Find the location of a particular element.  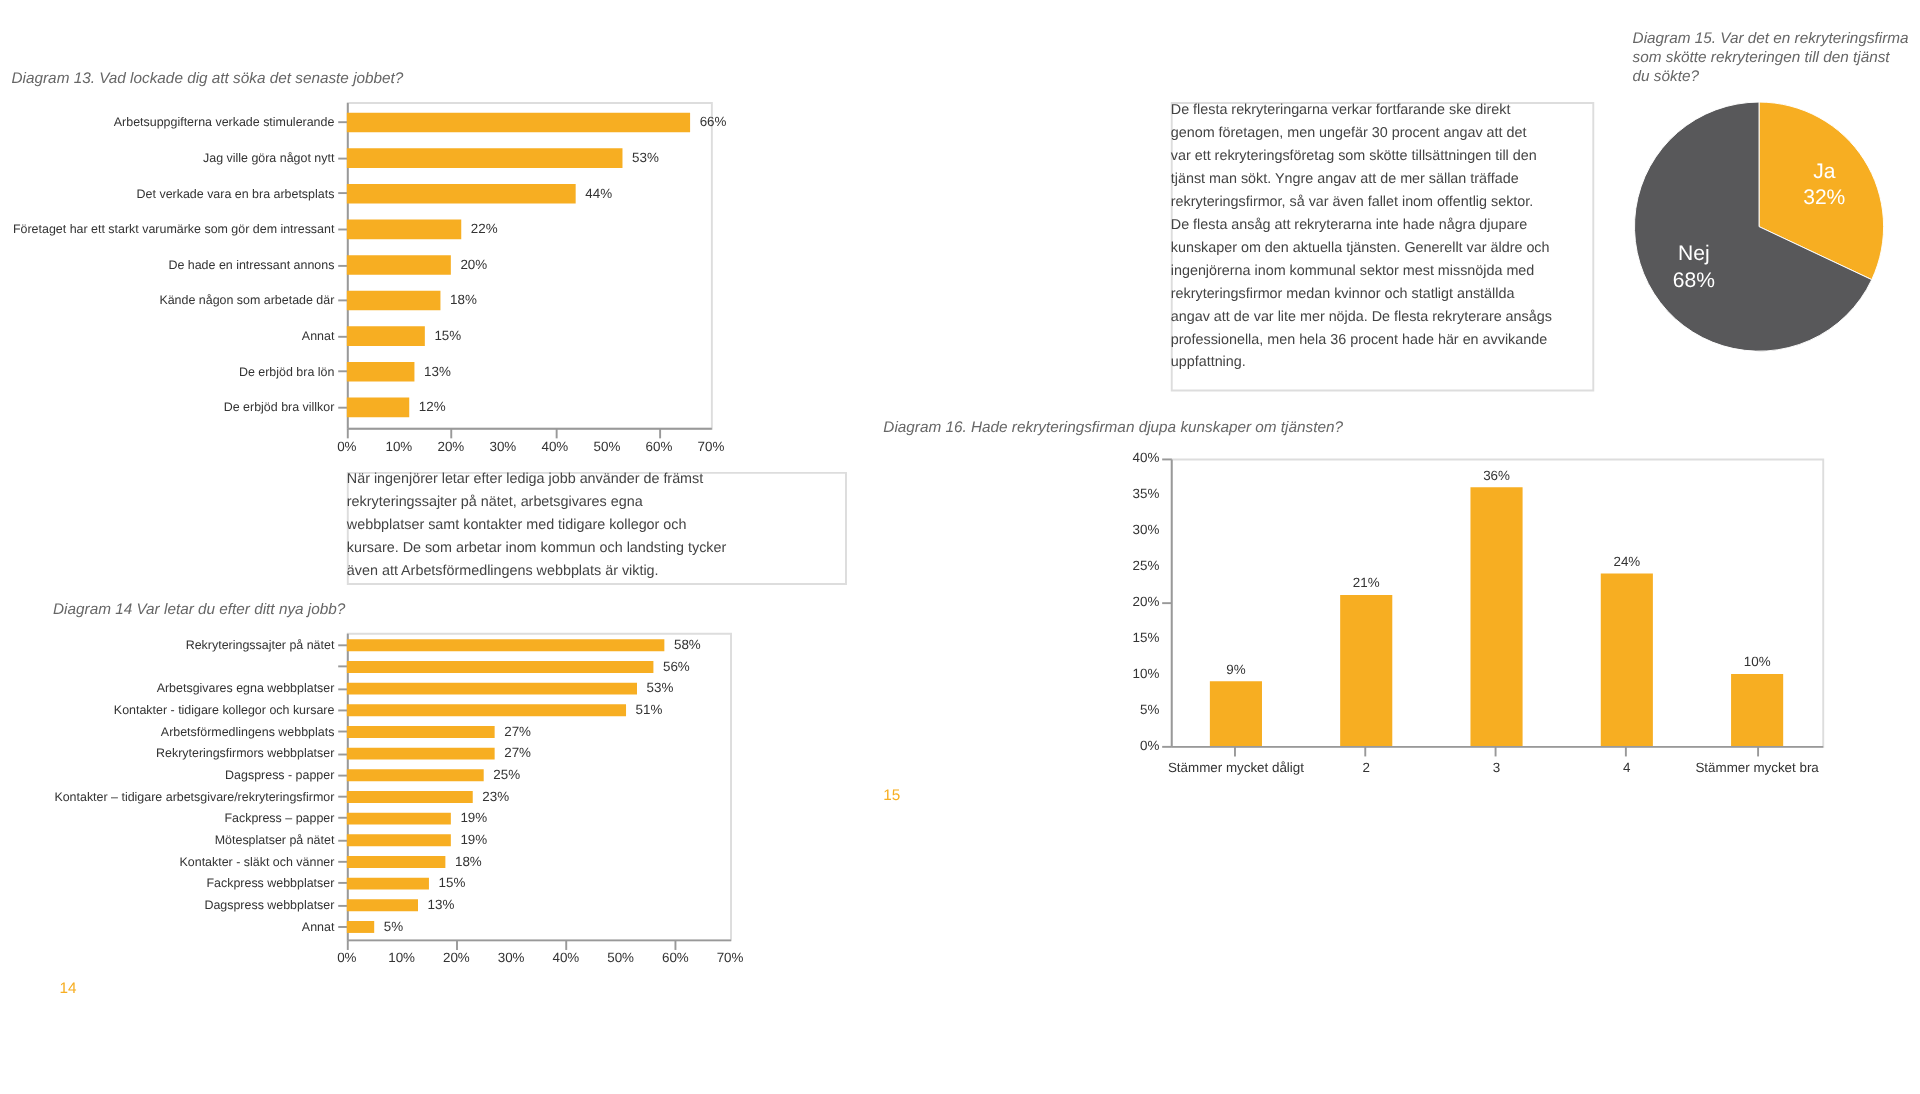

chart-title: Diagram 16. Hade rekryteringsfirman djupa kunskaper om tjänsten? is located at coordinates (1114, 426).